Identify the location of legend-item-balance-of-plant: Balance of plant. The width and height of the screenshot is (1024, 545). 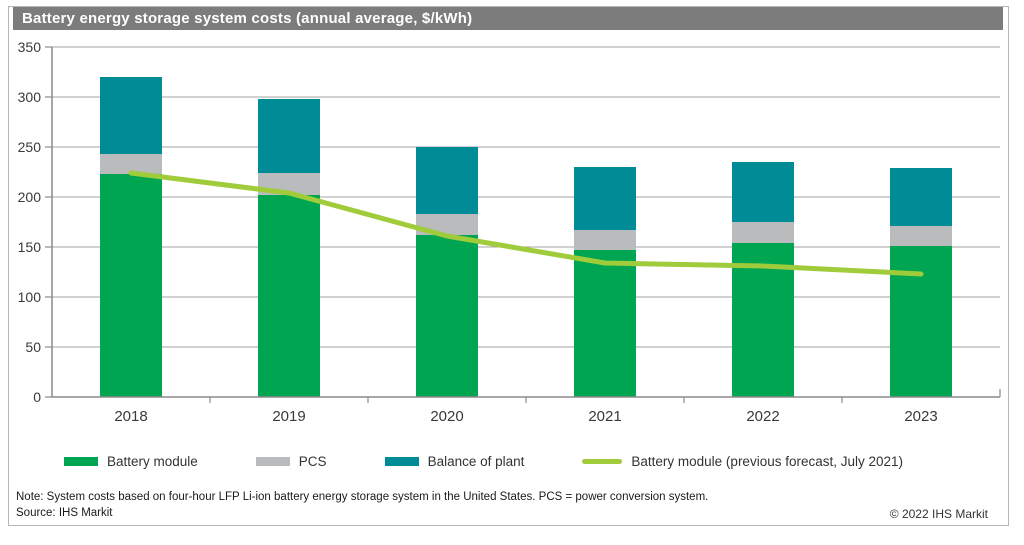
(454, 461).